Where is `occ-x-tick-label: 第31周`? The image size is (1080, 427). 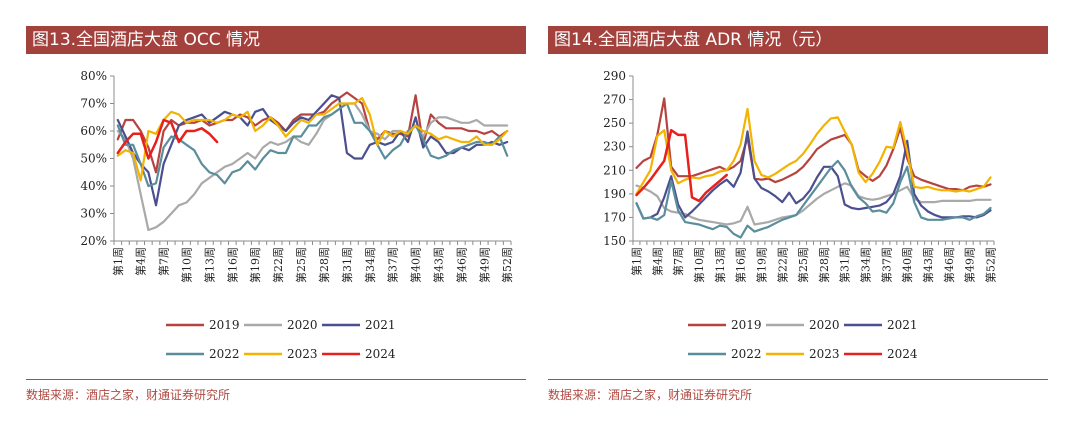
occ-x-tick-label: 第31周 is located at coordinates (347, 265).